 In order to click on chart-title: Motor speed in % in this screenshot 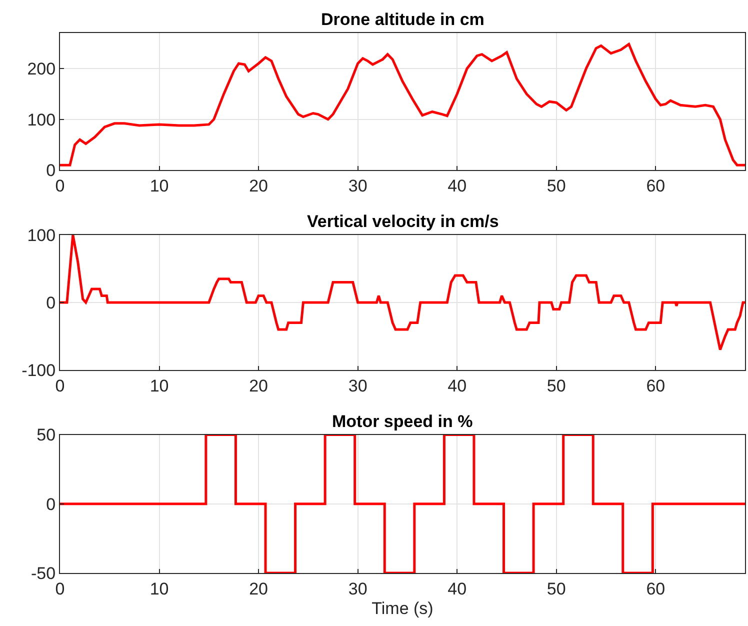, I will do `click(402, 421)`.